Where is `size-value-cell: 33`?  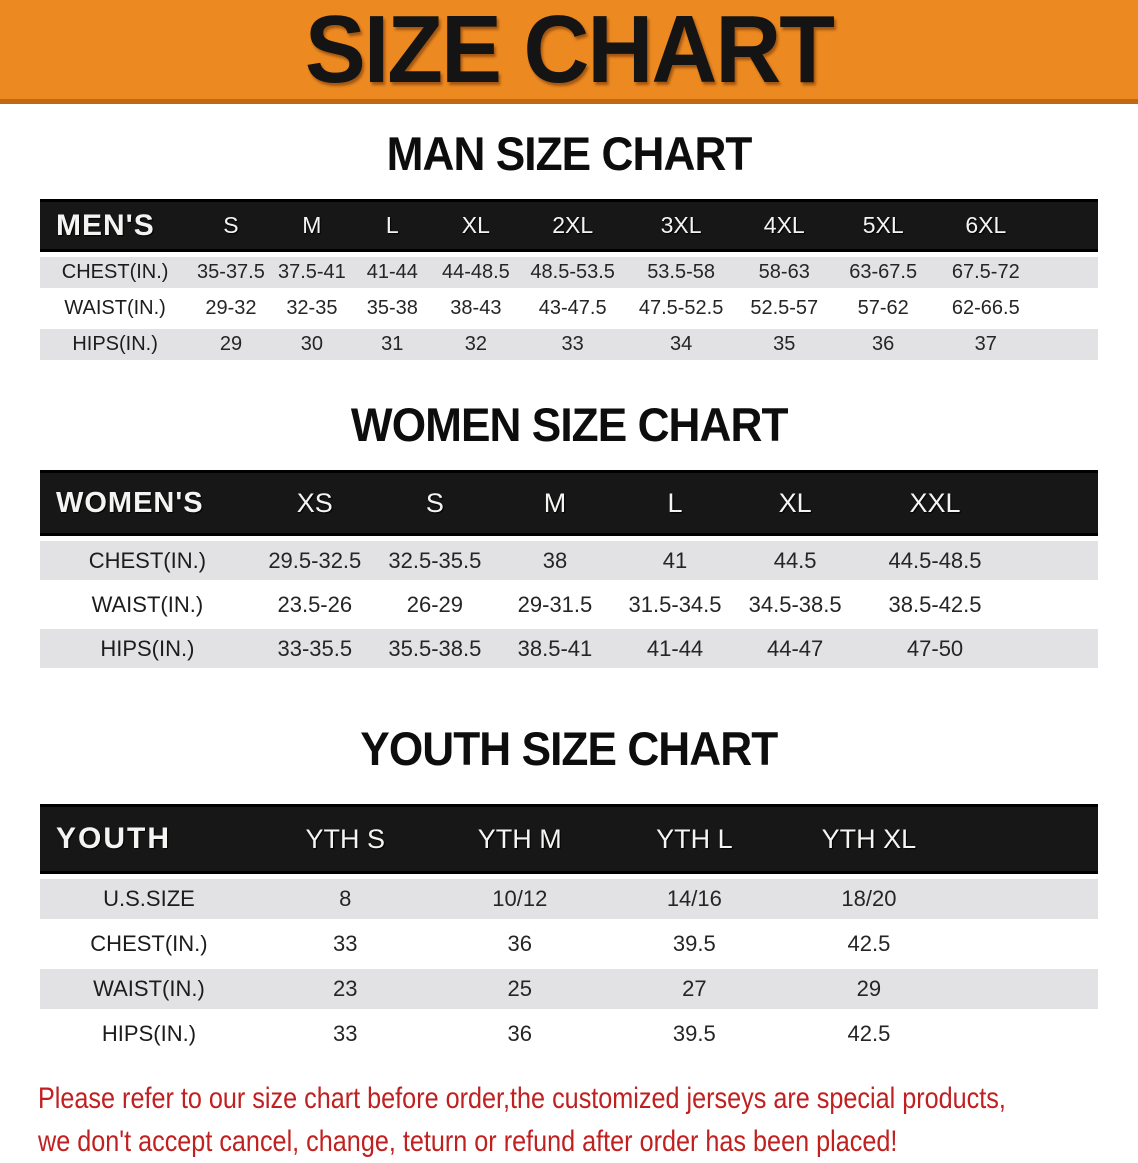
size-value-cell: 33 is located at coordinates (573, 344).